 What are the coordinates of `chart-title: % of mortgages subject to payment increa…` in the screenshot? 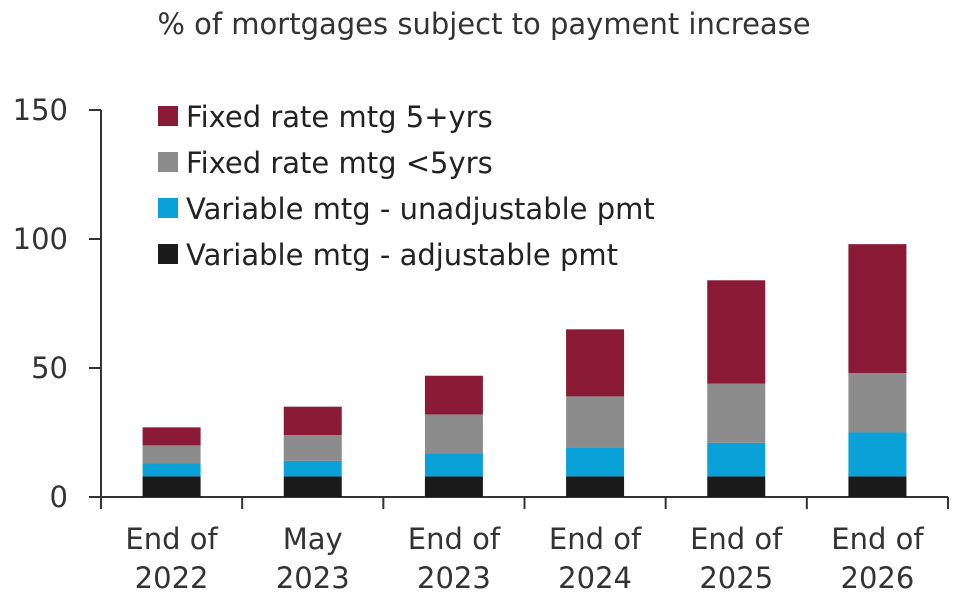 It's located at (483, 24).